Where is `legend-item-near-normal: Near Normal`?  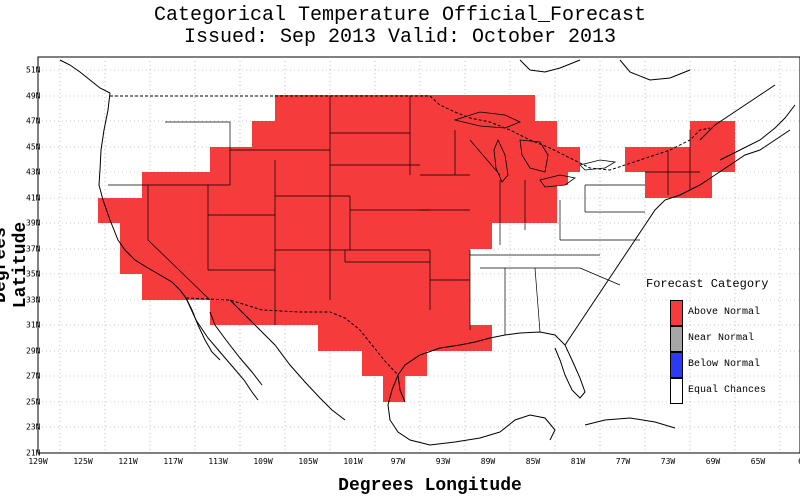 legend-item-near-normal: Near Normal is located at coordinates (735, 339).